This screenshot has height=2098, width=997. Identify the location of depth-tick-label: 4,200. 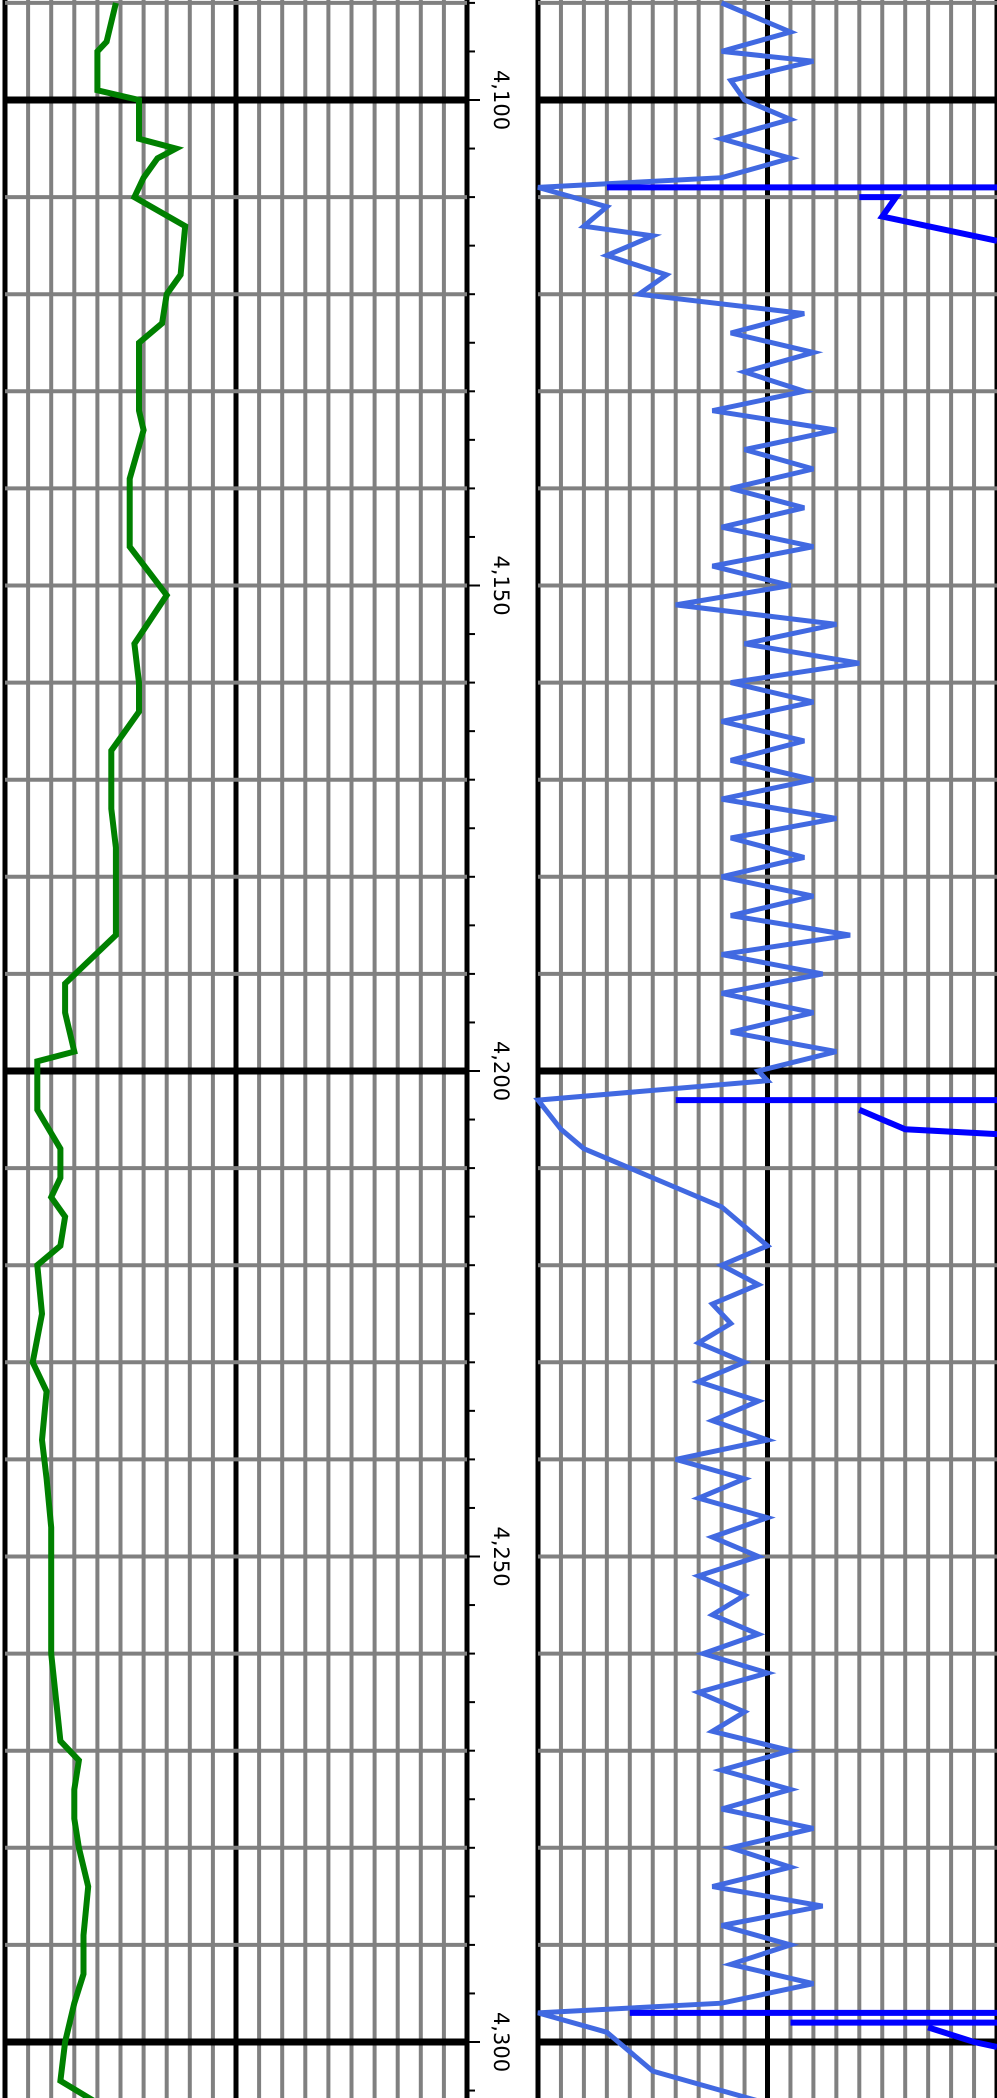
(501, 1071).